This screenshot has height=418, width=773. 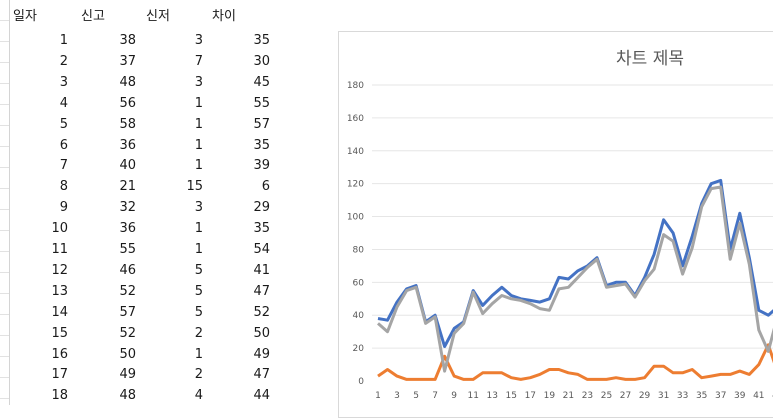 What do you see at coordinates (127, 208) in the screenshot?
I see `new-high-cell: 32` at bounding box center [127, 208].